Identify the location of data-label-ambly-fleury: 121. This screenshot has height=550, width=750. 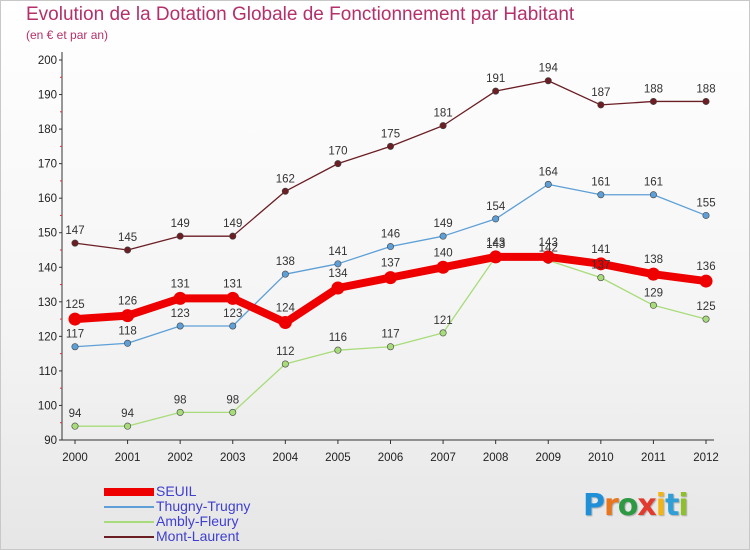
(442, 321).